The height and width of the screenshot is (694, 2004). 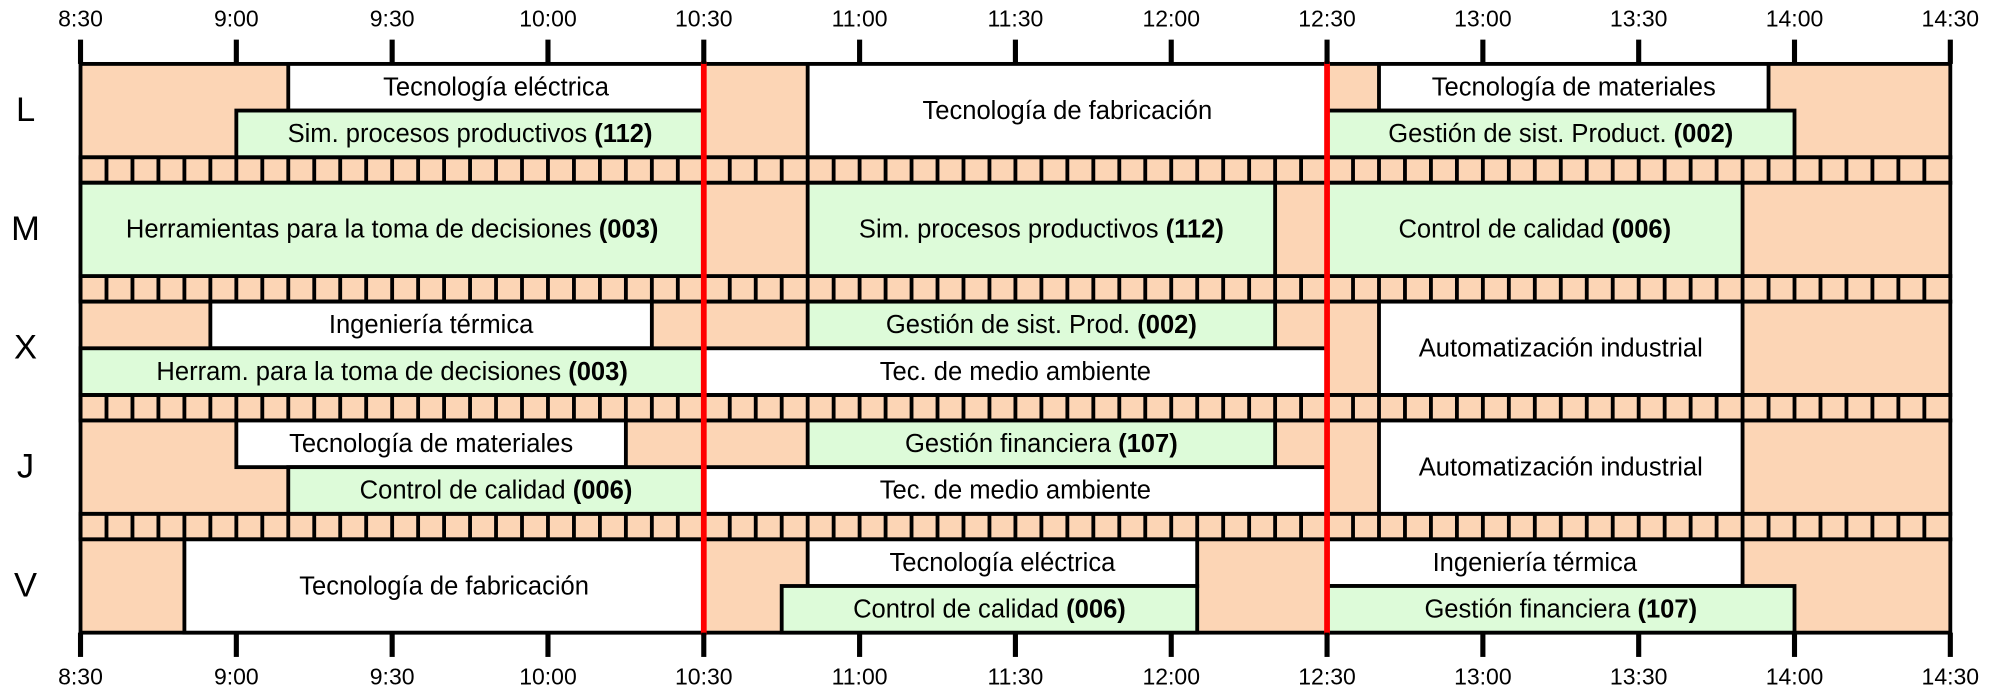 What do you see at coordinates (25, 229) in the screenshot?
I see `day-label: M` at bounding box center [25, 229].